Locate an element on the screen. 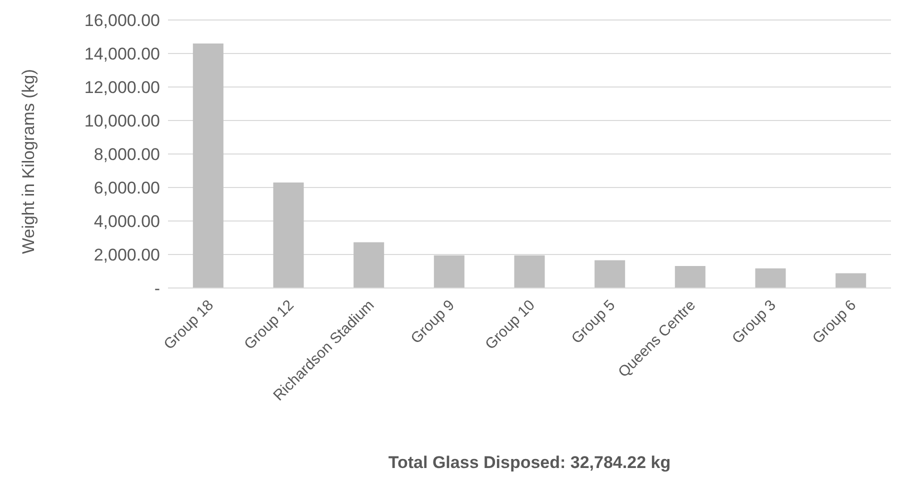 This screenshot has width=907, height=496. y-tick-label: 12,000.00 is located at coordinates (122, 88).